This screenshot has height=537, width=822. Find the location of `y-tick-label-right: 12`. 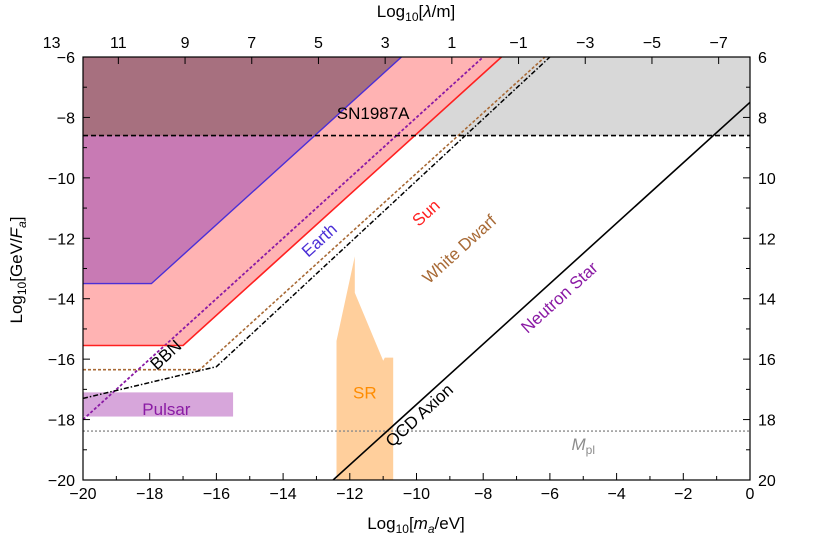

y-tick-label-right: 12 is located at coordinates (767, 239).